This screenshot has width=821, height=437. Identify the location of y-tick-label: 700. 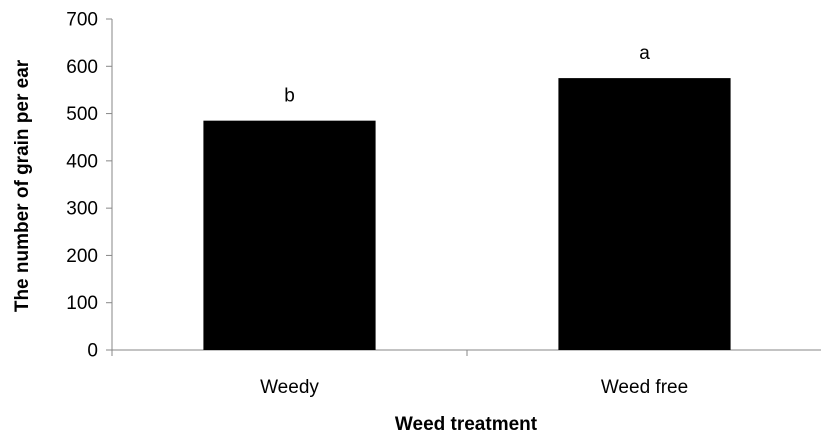
(82, 20).